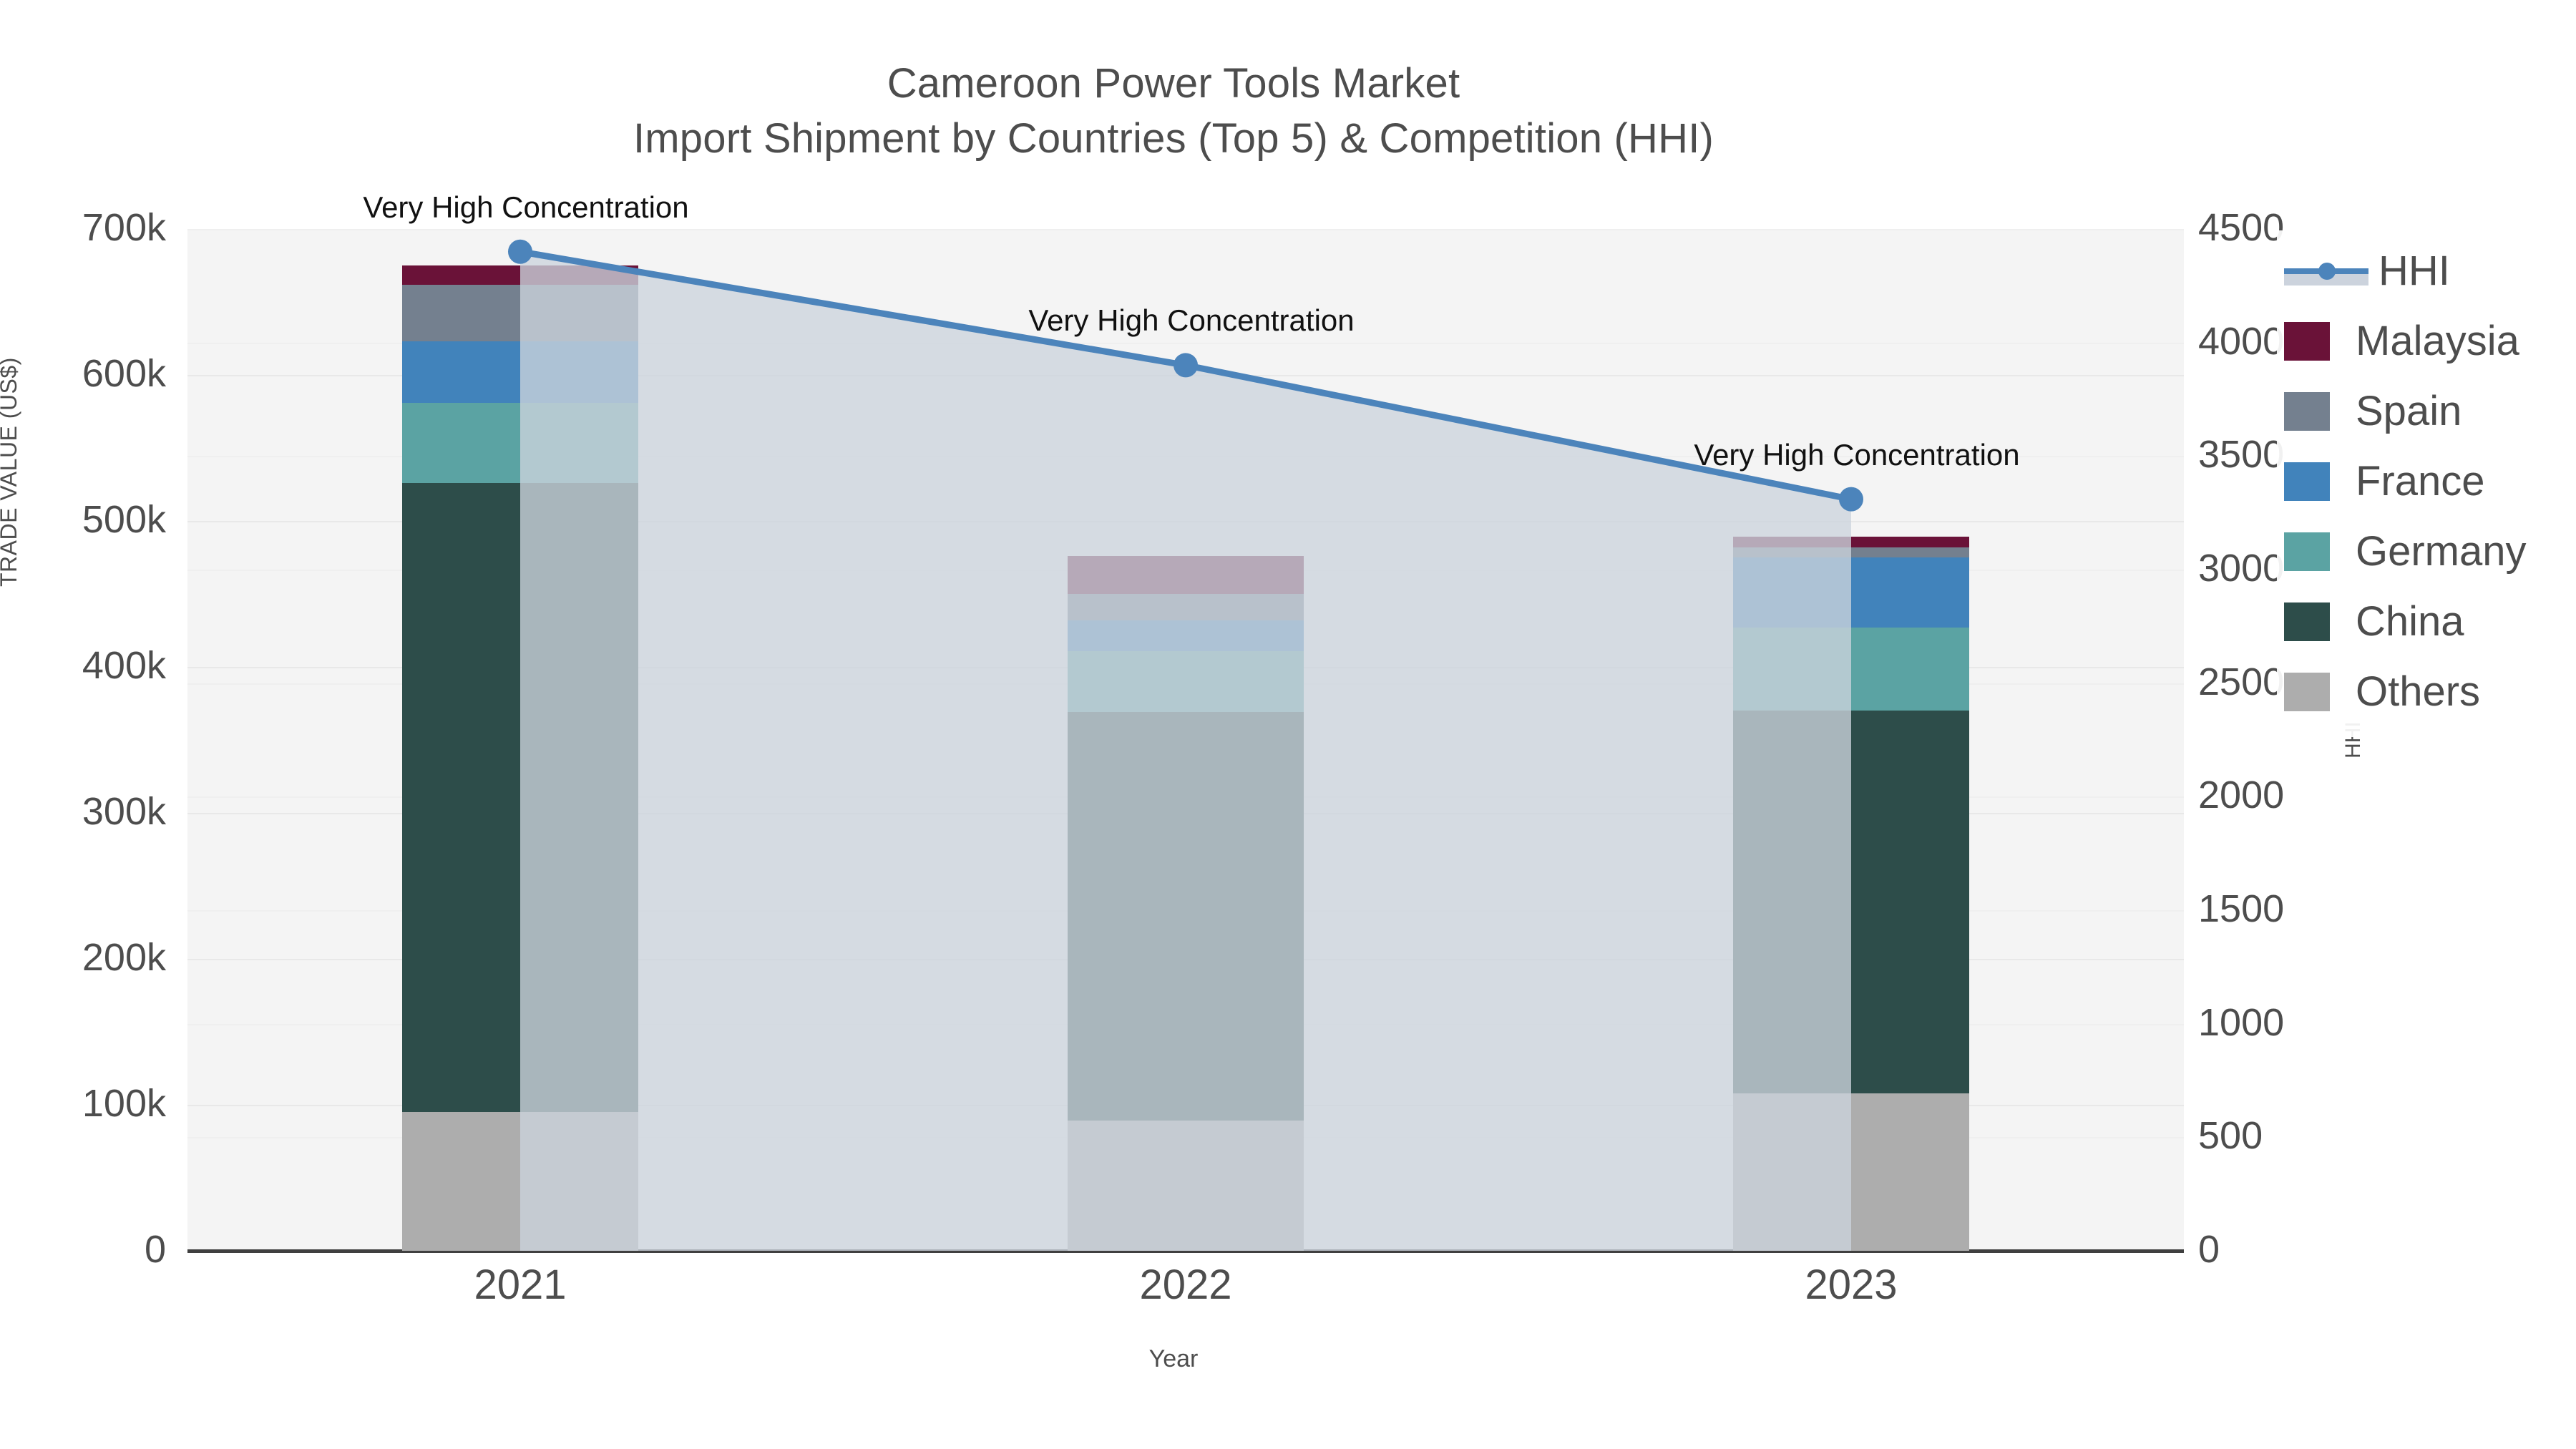  Describe the element at coordinates (2414, 271) in the screenshot. I see `legend-item-label: HHI` at that location.